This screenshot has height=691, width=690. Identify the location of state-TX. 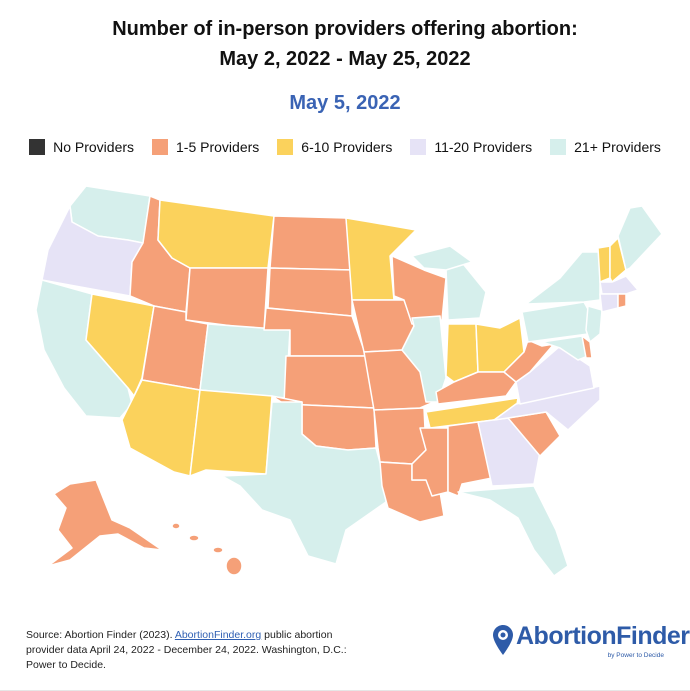
(304, 483).